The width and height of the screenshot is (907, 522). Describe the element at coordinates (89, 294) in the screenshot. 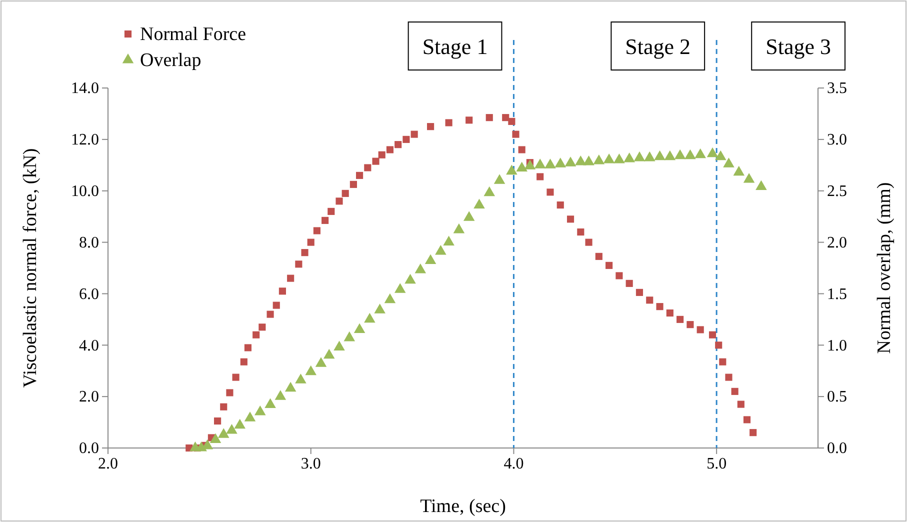

I see `y-tick-label: 6.0` at that location.